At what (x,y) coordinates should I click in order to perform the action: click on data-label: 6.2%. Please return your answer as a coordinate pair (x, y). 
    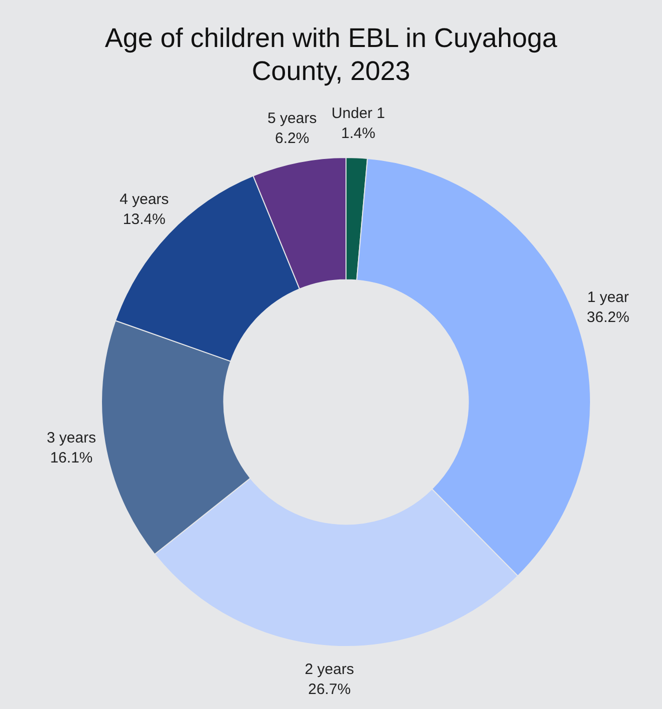
    Looking at the image, I should click on (292, 138).